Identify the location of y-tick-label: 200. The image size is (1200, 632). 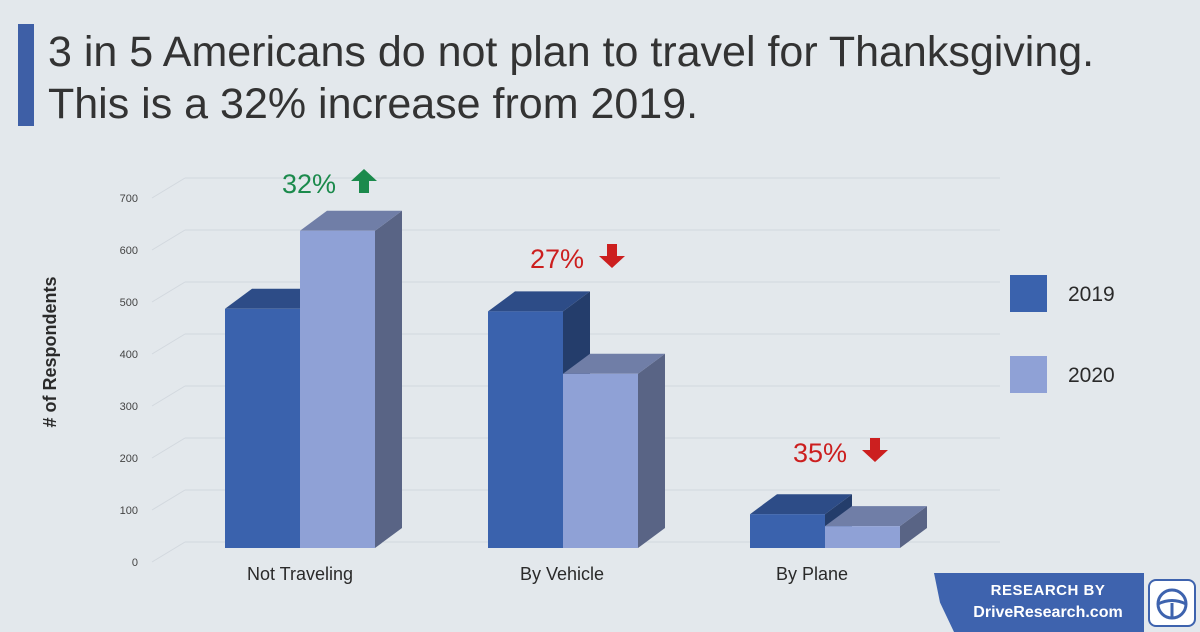
(129, 459).